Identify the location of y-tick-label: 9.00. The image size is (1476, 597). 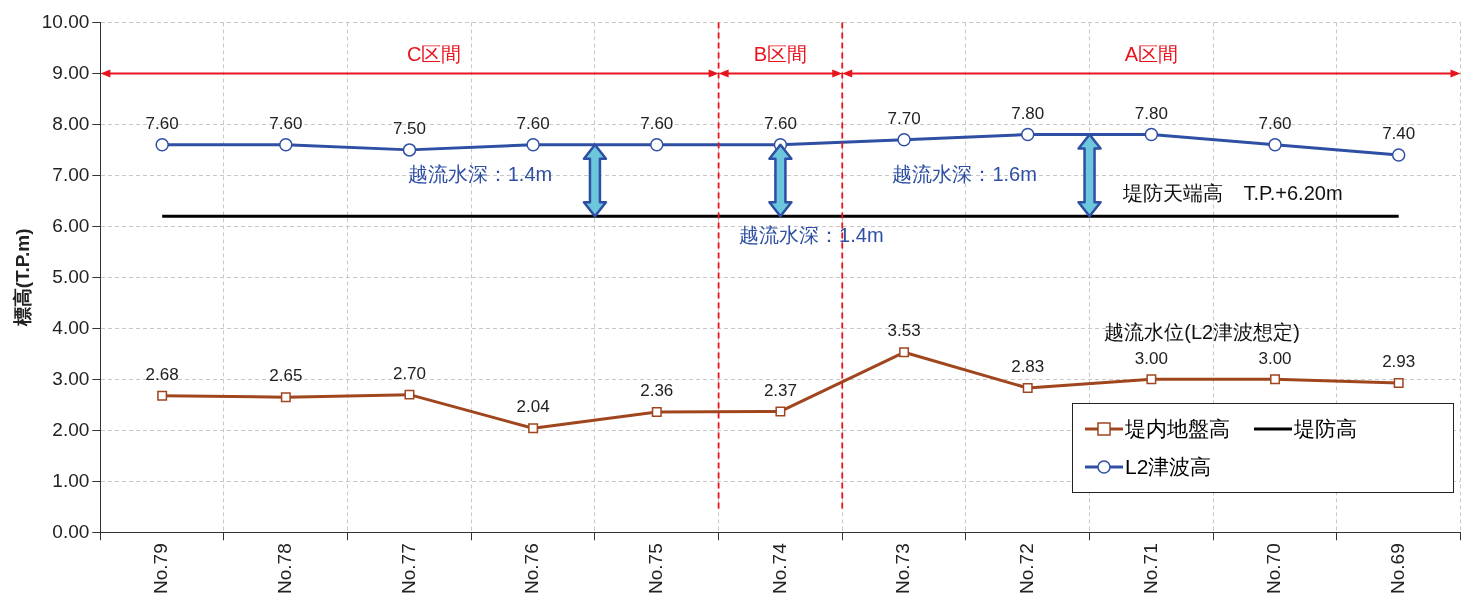
(71, 72).